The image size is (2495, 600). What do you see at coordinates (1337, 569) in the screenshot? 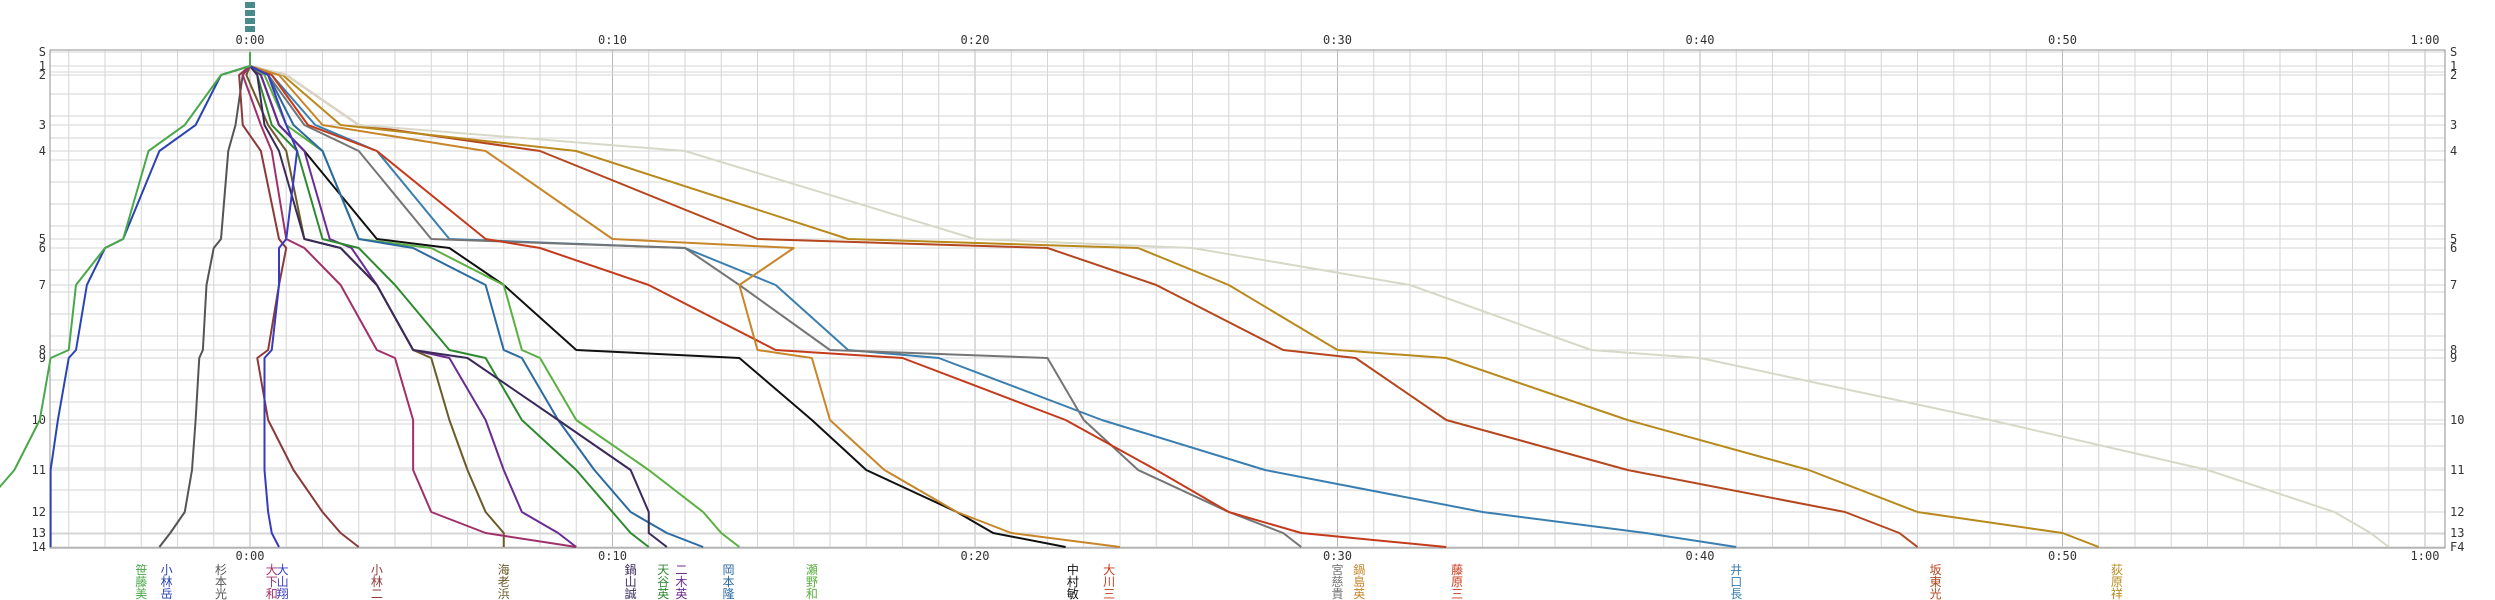
I see `runner-label-char: 宮` at bounding box center [1337, 569].